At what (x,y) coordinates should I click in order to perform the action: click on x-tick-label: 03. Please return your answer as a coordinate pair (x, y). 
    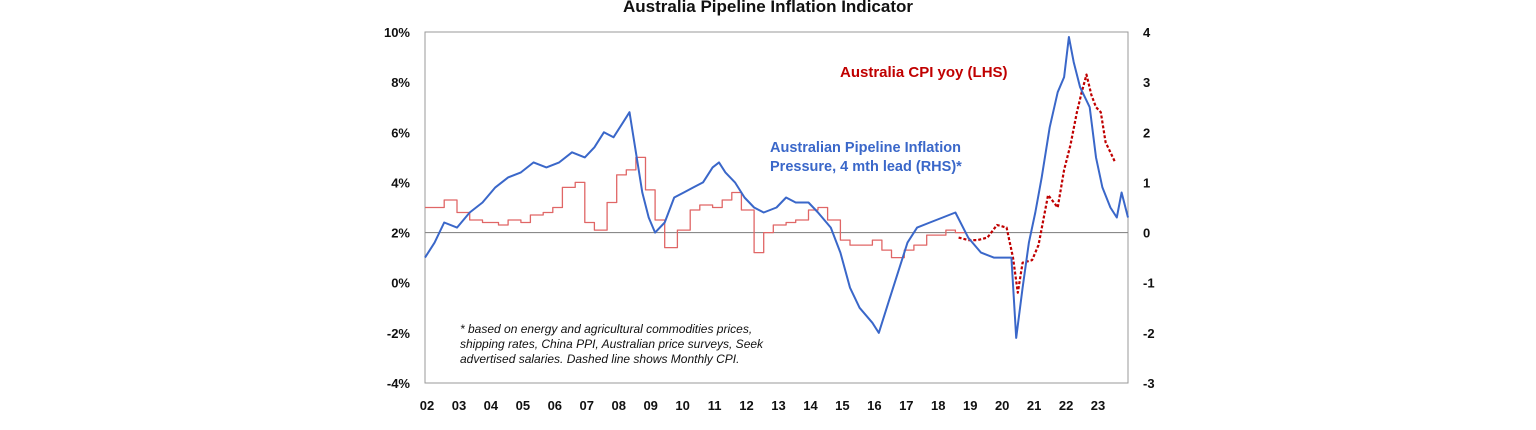
    Looking at the image, I should click on (459, 405).